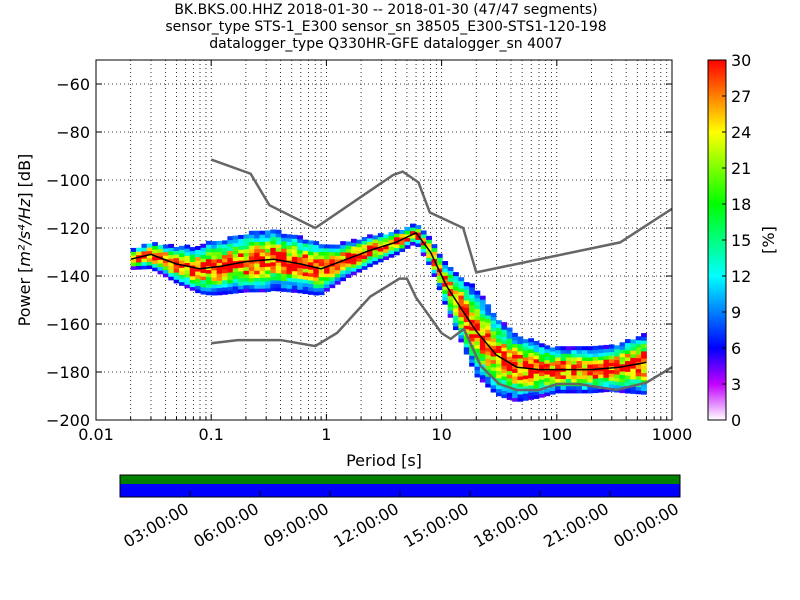  I want to click on x-tick-label: 1, so click(326, 434).